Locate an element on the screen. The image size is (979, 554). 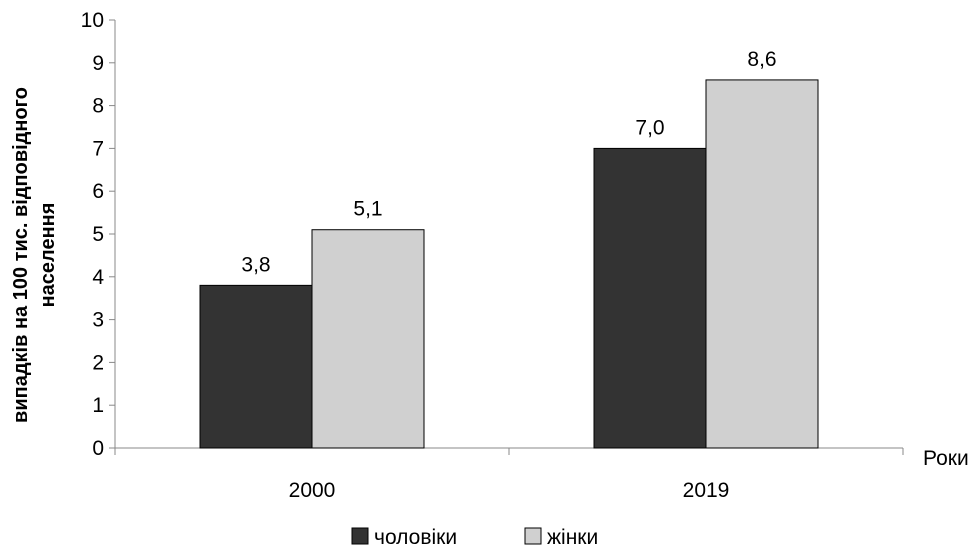
legend: чоловіки жінки is located at coordinates (474, 537).